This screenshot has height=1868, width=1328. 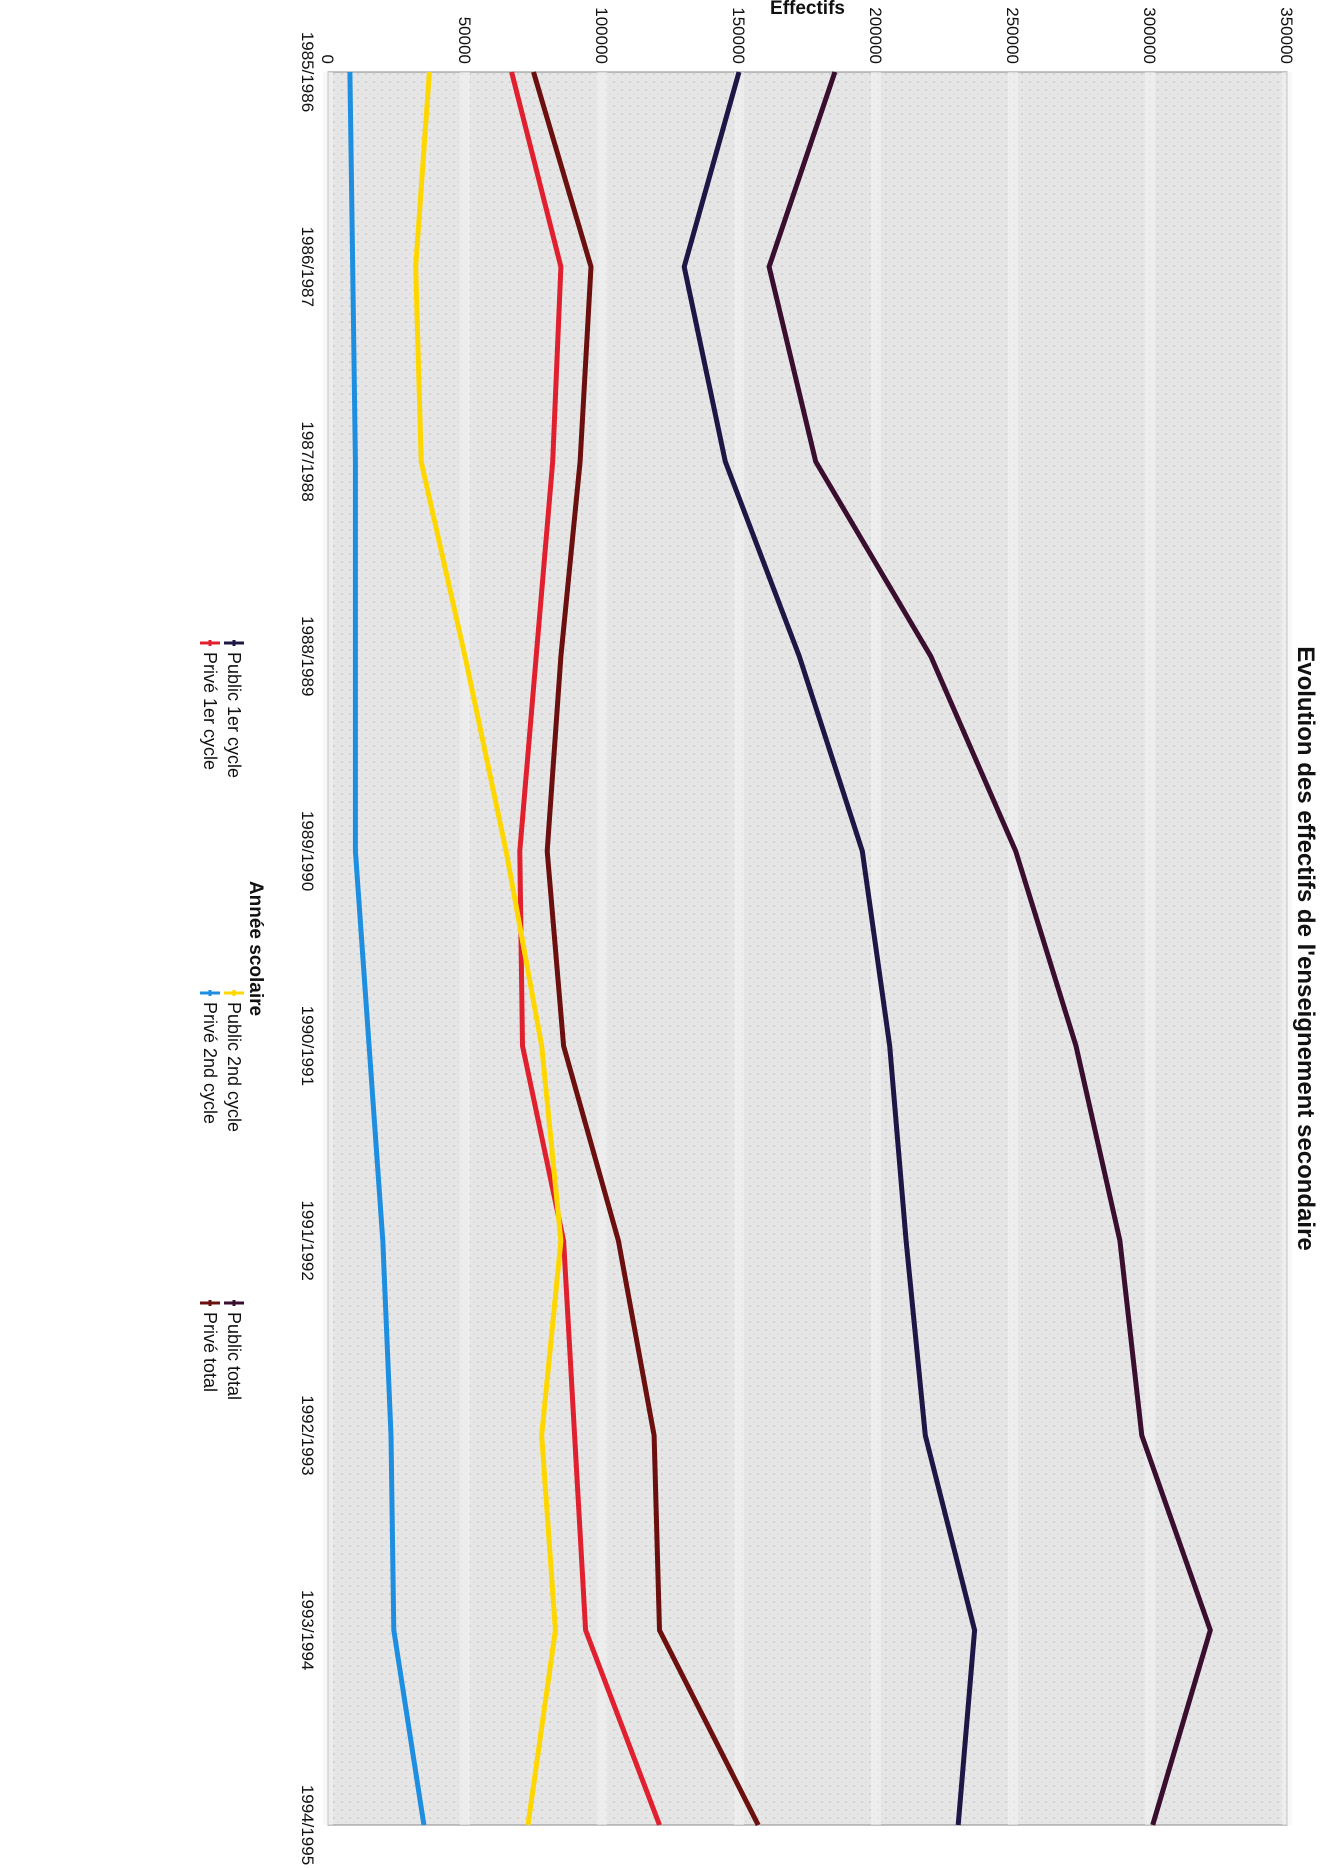 I want to click on y-tick-label: 250000, so click(x=1012, y=35).